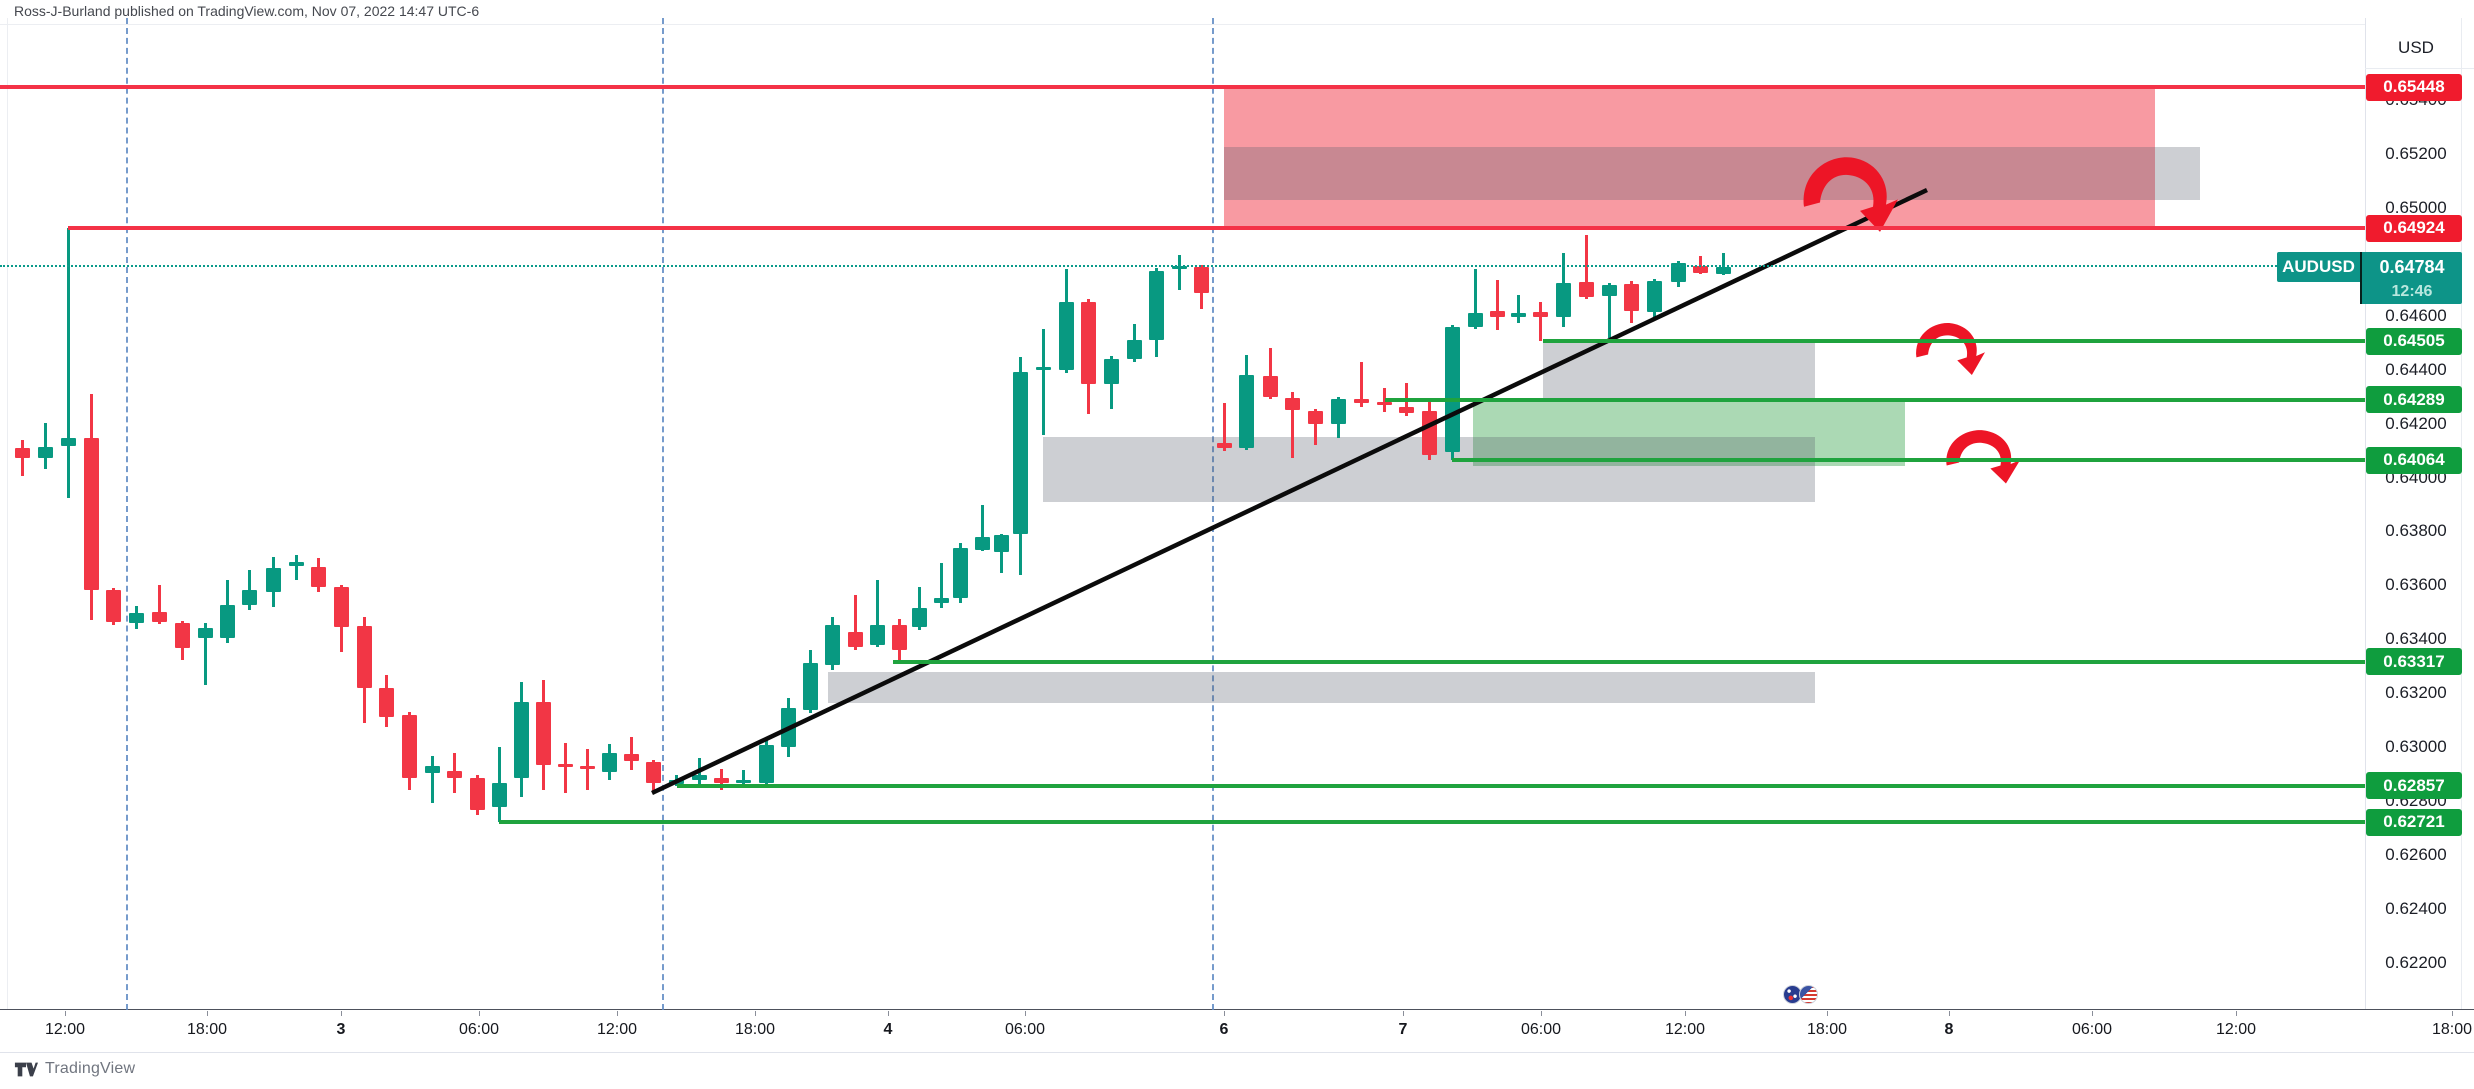  Describe the element at coordinates (1629, 661) in the screenshot. I see `price-level-line-0.63317` at that location.